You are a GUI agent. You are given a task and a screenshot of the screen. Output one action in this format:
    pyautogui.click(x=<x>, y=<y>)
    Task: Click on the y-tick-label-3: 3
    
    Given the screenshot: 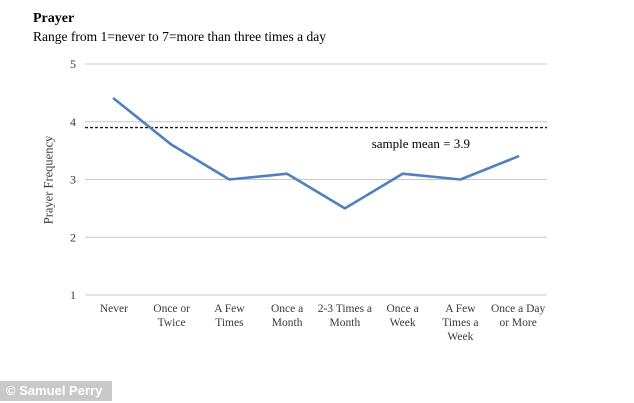 What is the action you would take?
    pyautogui.click(x=73, y=180)
    